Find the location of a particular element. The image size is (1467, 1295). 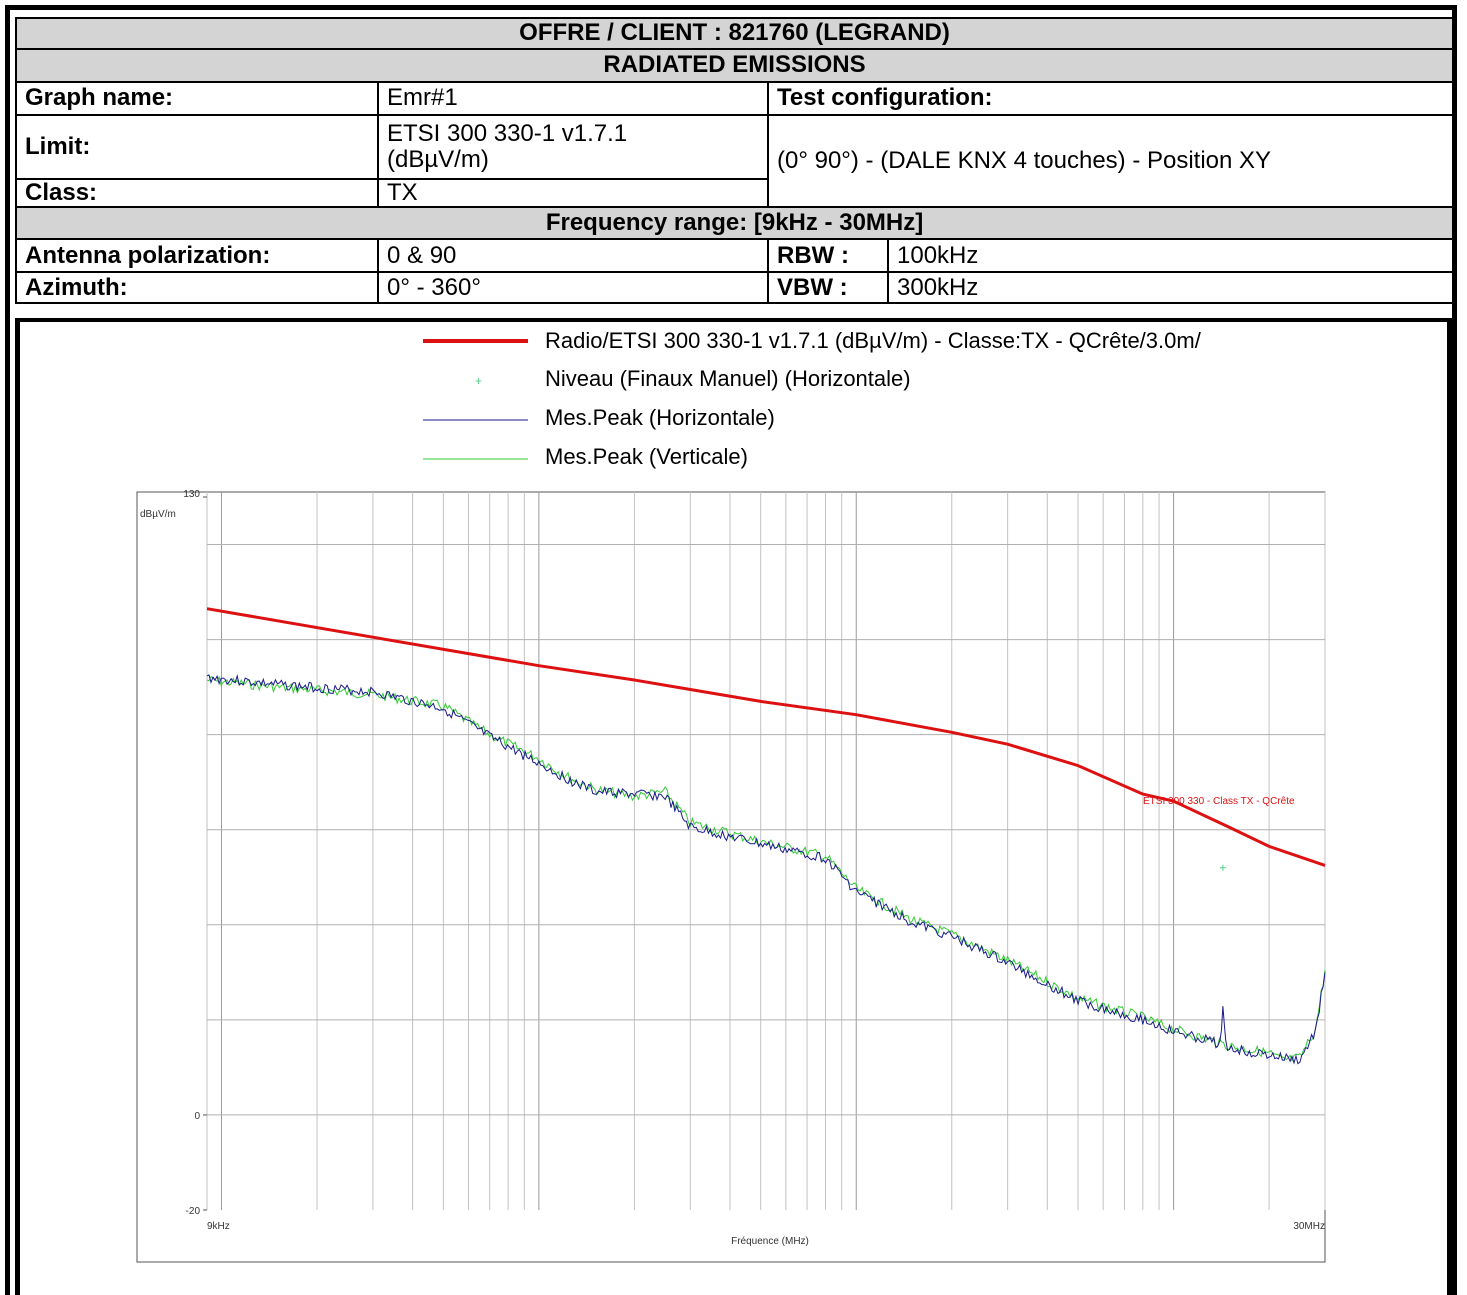

y-axis-ticks: 130 0 -20 is located at coordinates (195, 853).